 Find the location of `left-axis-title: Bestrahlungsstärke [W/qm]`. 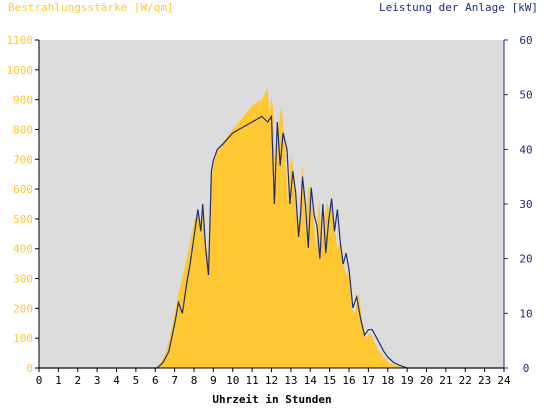

left-axis-title: Bestrahlungsstärke [W/qm] is located at coordinates (91, 7).